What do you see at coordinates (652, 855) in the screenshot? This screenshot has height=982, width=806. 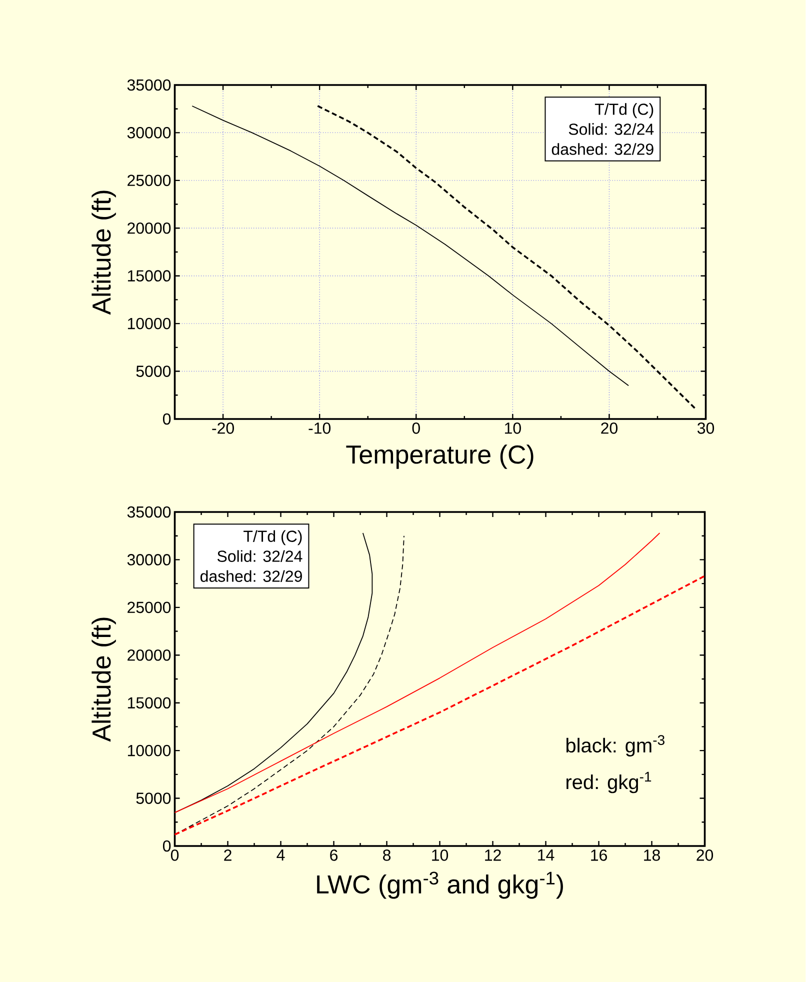 I see `x-tick-label: 18` at bounding box center [652, 855].